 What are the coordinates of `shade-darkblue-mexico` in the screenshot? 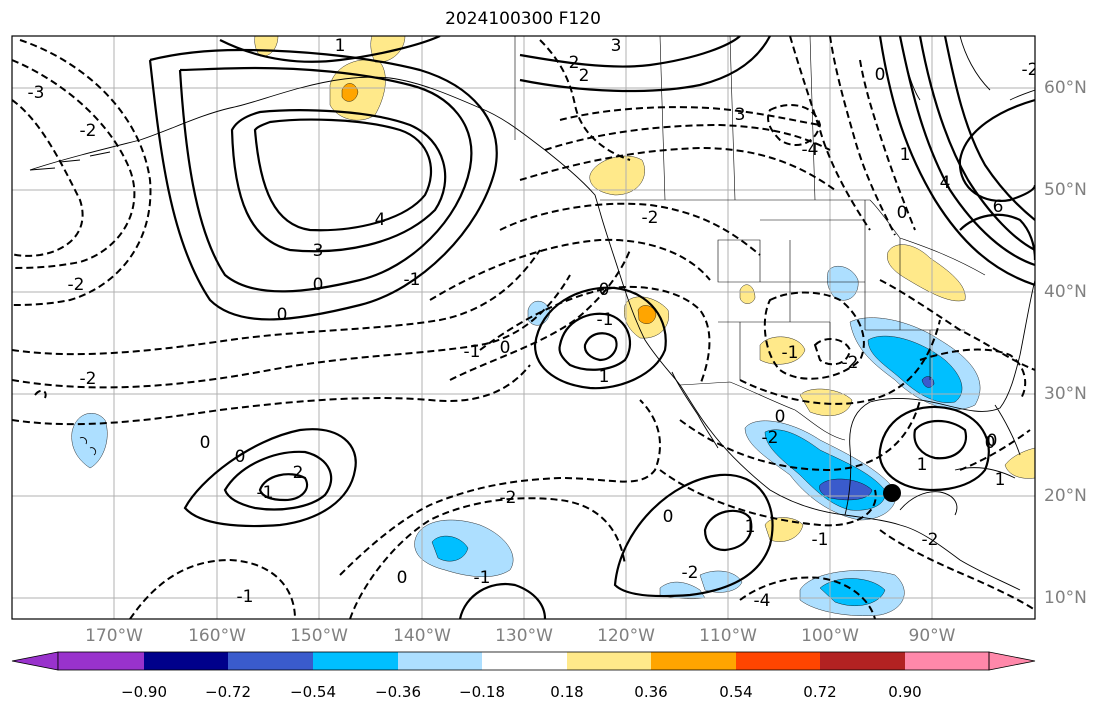 It's located at (846, 489).